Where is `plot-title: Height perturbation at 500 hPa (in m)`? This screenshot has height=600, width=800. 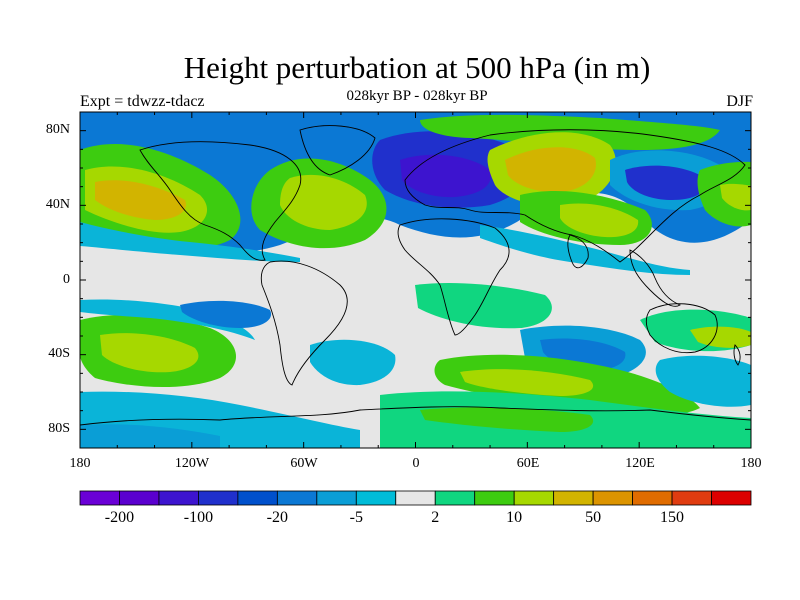
plot-title: Height perturbation at 500 hPa (in m) is located at coordinates (417, 67).